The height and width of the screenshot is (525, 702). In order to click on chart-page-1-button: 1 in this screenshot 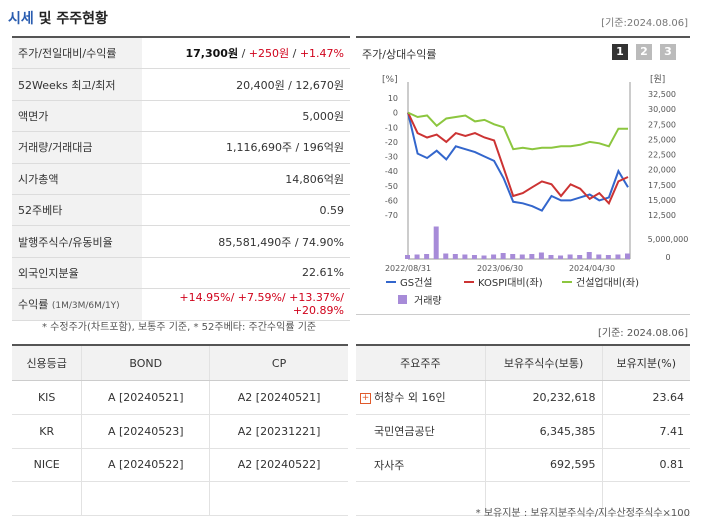, I will do `click(620, 52)`.